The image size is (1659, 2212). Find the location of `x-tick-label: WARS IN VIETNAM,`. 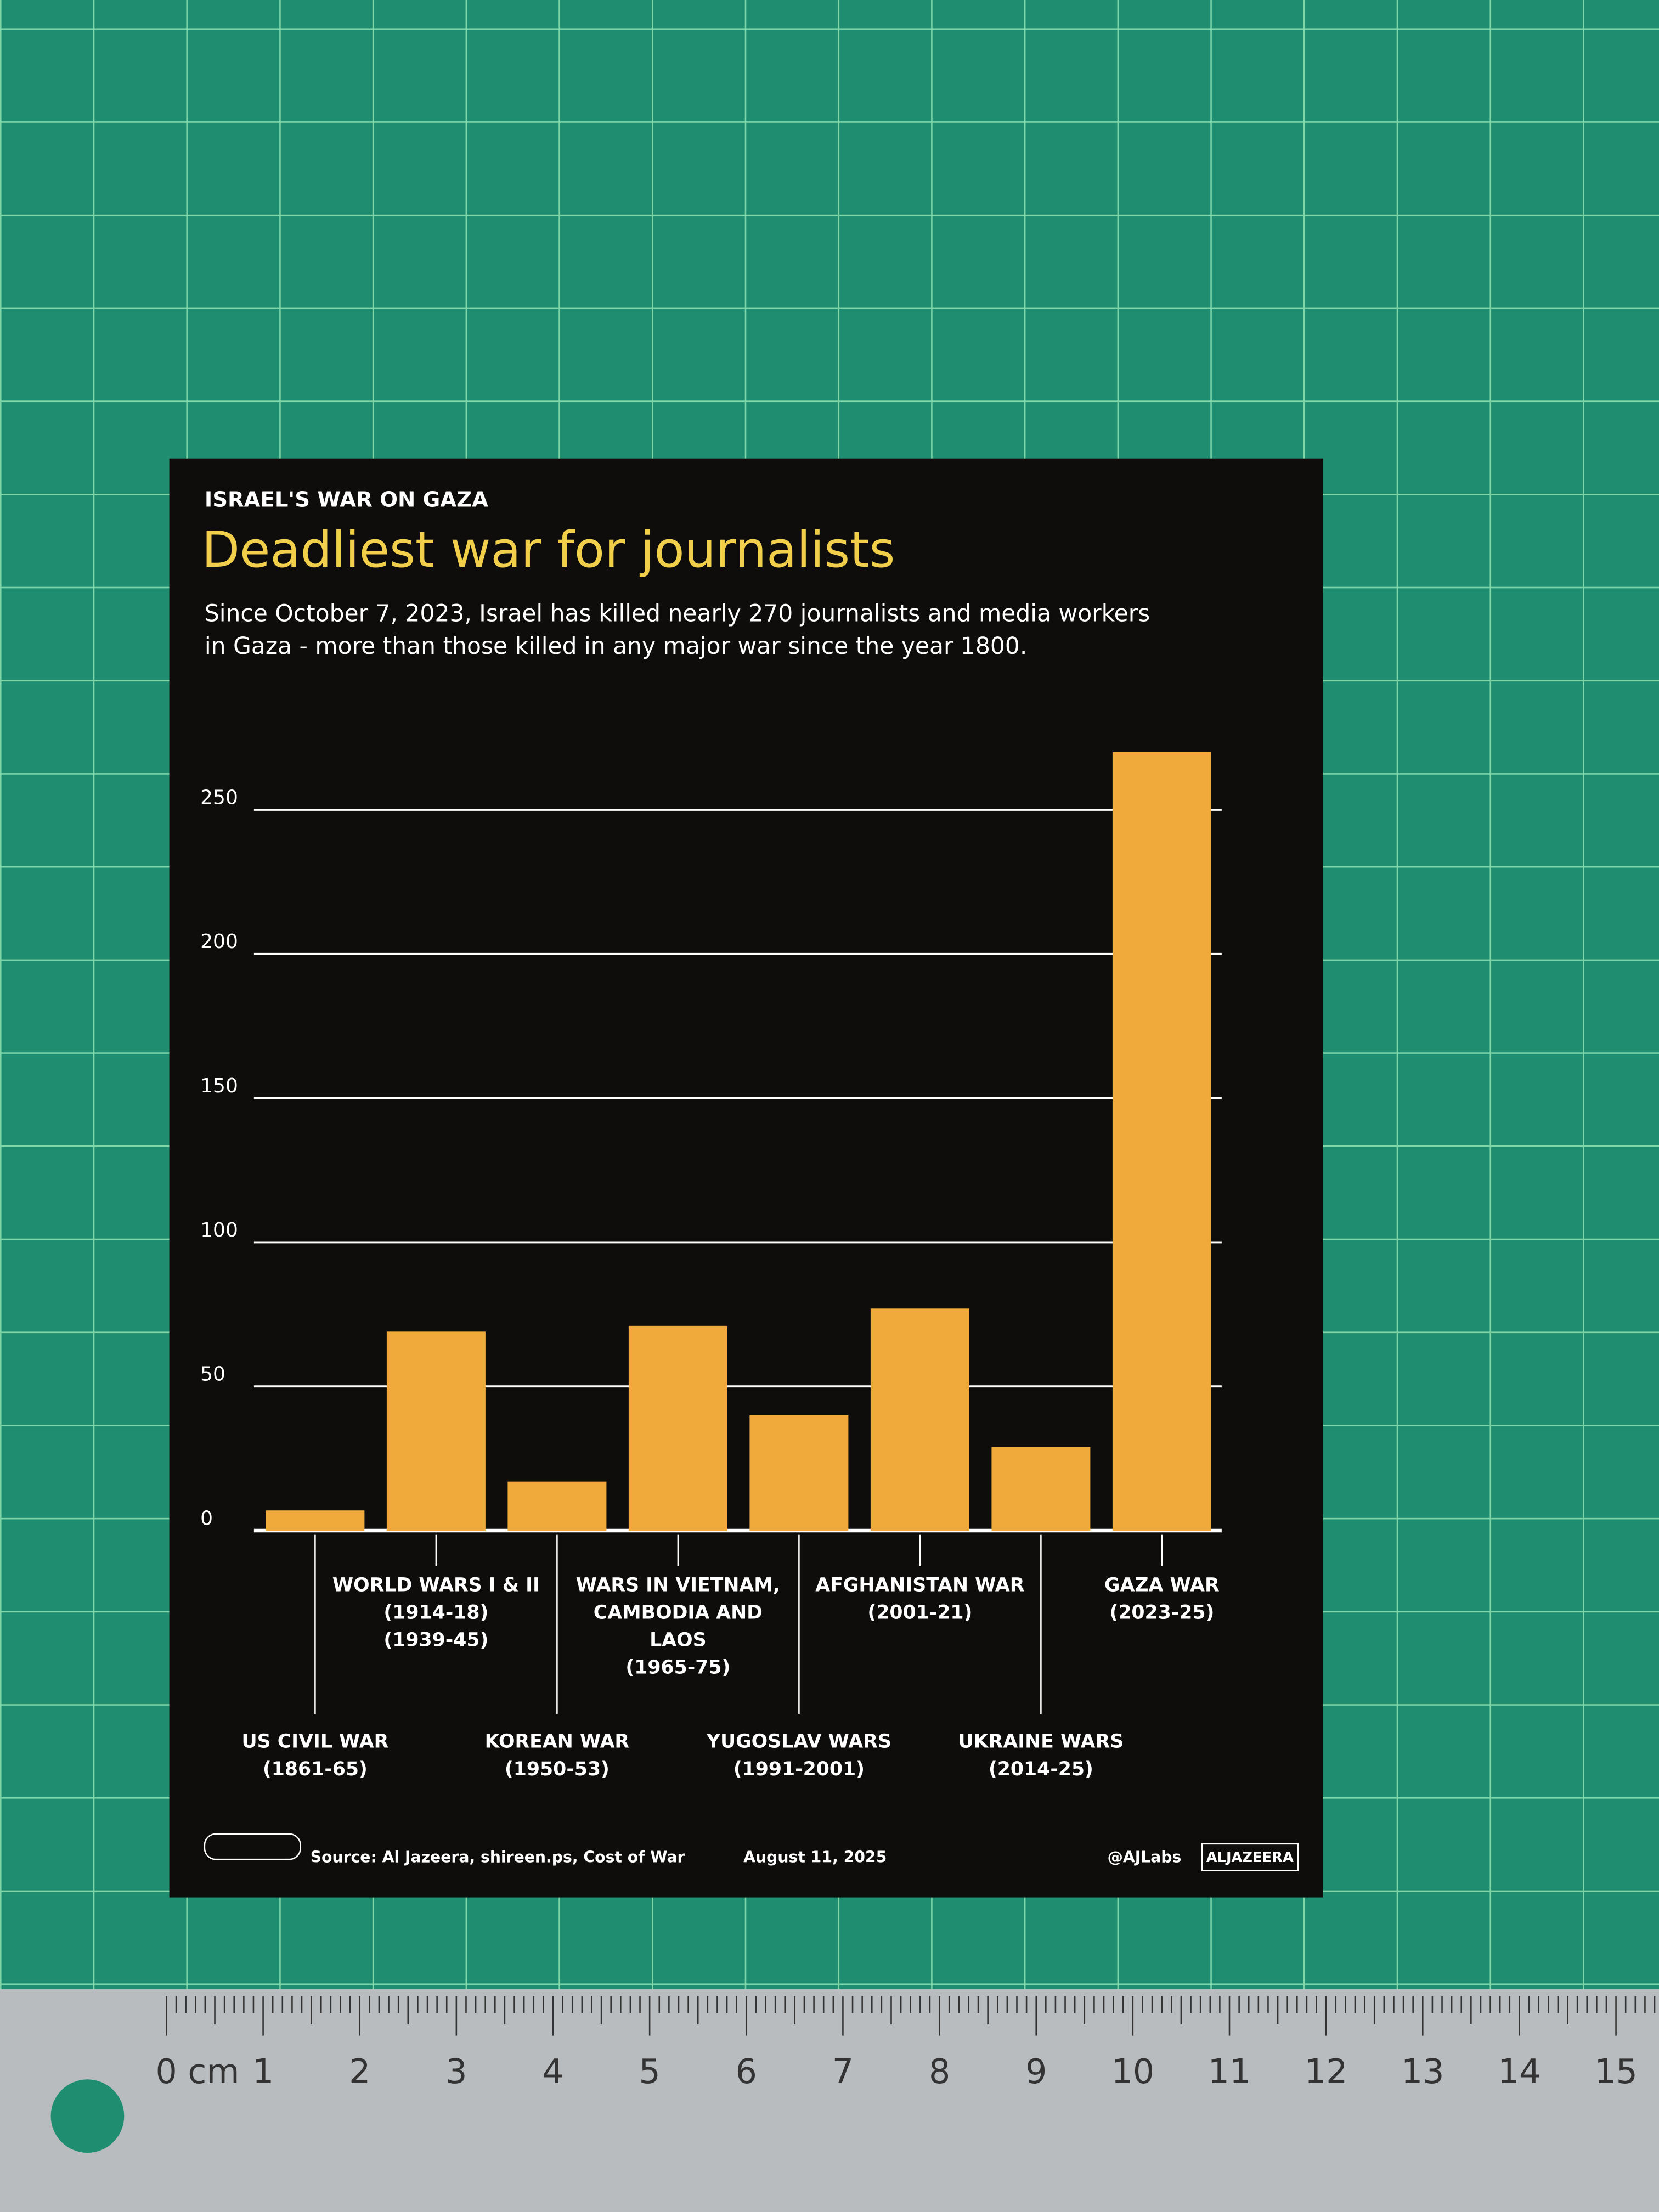

x-tick-label: WARS IN VIETNAM, is located at coordinates (678, 1585).